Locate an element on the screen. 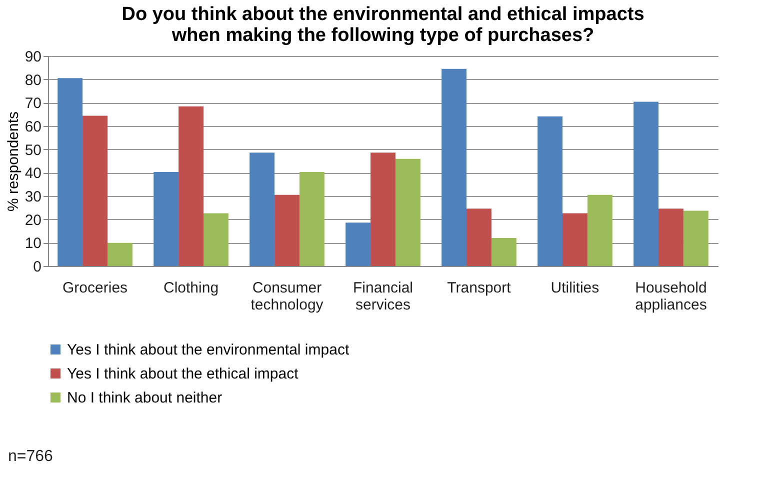  y-tick-label: 40 is located at coordinates (33, 173).